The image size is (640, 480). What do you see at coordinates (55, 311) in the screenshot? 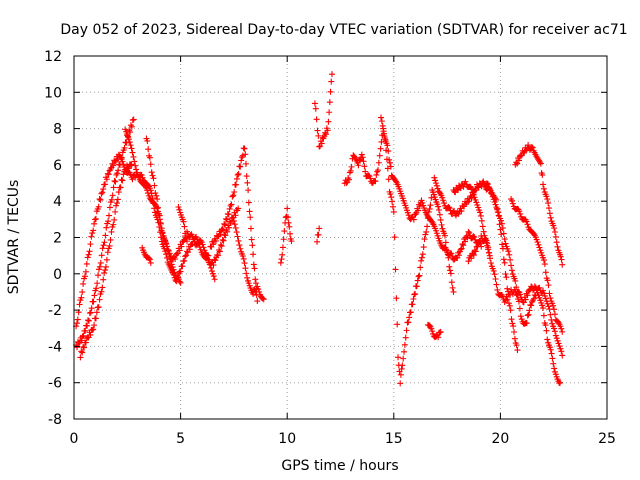
I see `y-tick-label: -2` at bounding box center [55, 311].